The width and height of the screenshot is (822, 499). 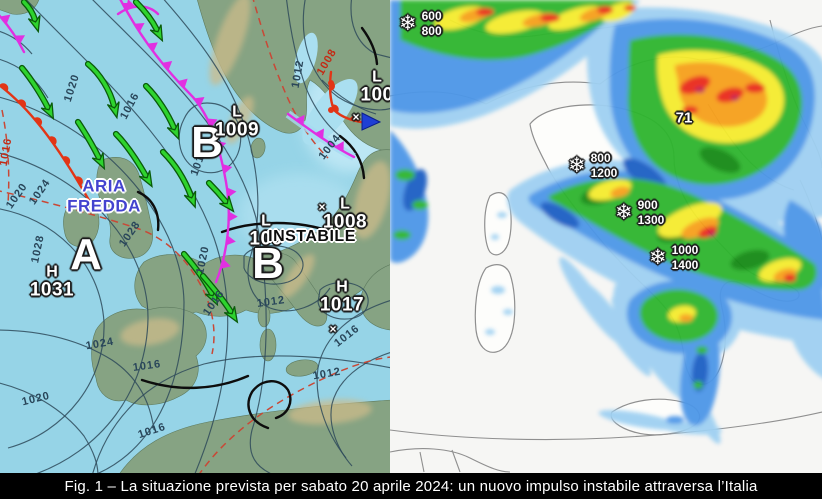 I want to click on cold-front-symbol, so click(x=371, y=121).